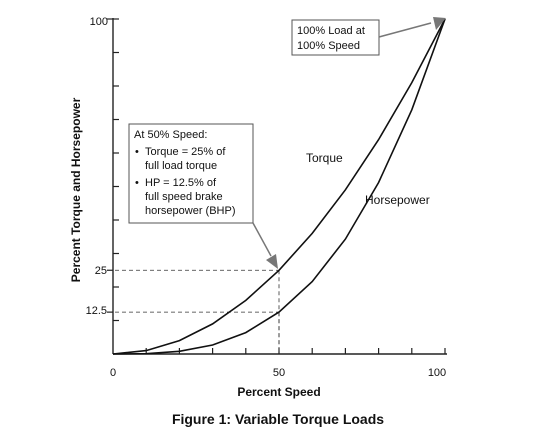 Image resolution: width=556 pixels, height=438 pixels. Describe the element at coordinates (99, 22) in the screenshot. I see `y-tick-label-100: 100` at that location.